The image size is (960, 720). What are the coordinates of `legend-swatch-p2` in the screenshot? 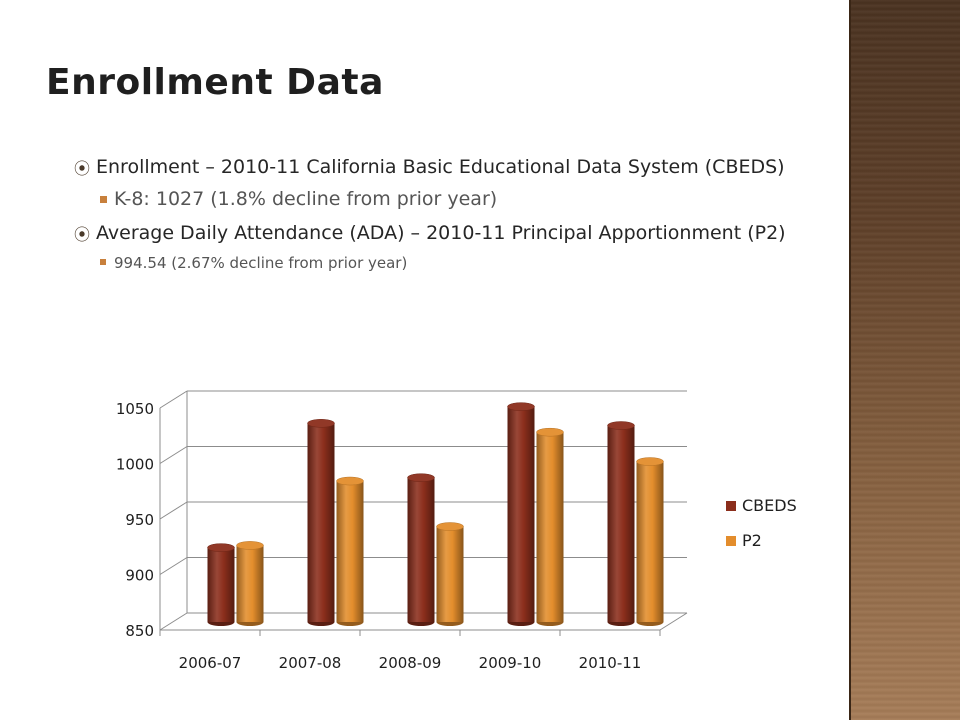 It's located at (731, 541).